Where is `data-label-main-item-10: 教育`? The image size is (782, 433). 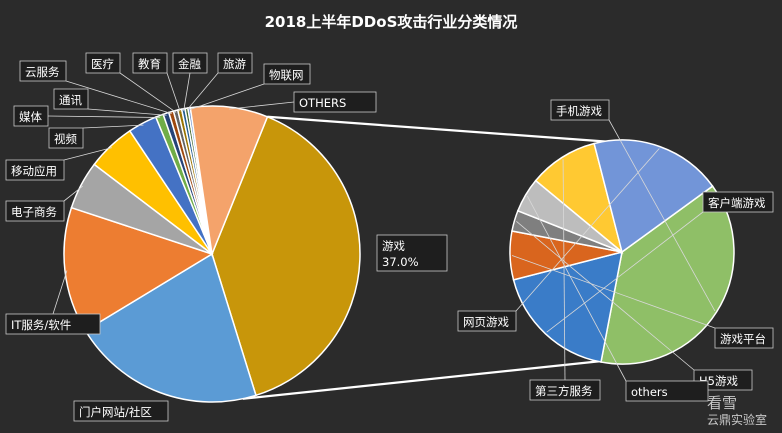 data-label-main-item-10: 教育 is located at coordinates (156, 82).